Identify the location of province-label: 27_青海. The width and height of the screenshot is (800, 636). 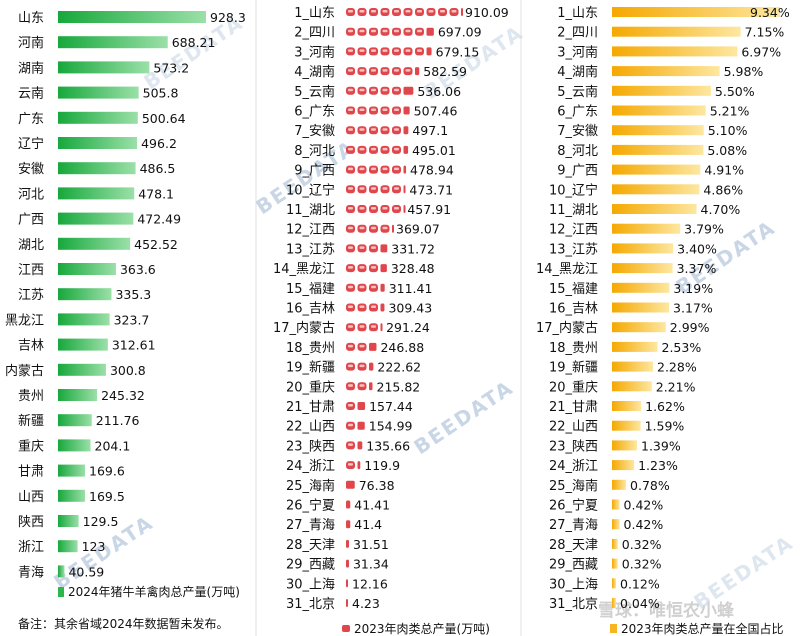
(573, 525).